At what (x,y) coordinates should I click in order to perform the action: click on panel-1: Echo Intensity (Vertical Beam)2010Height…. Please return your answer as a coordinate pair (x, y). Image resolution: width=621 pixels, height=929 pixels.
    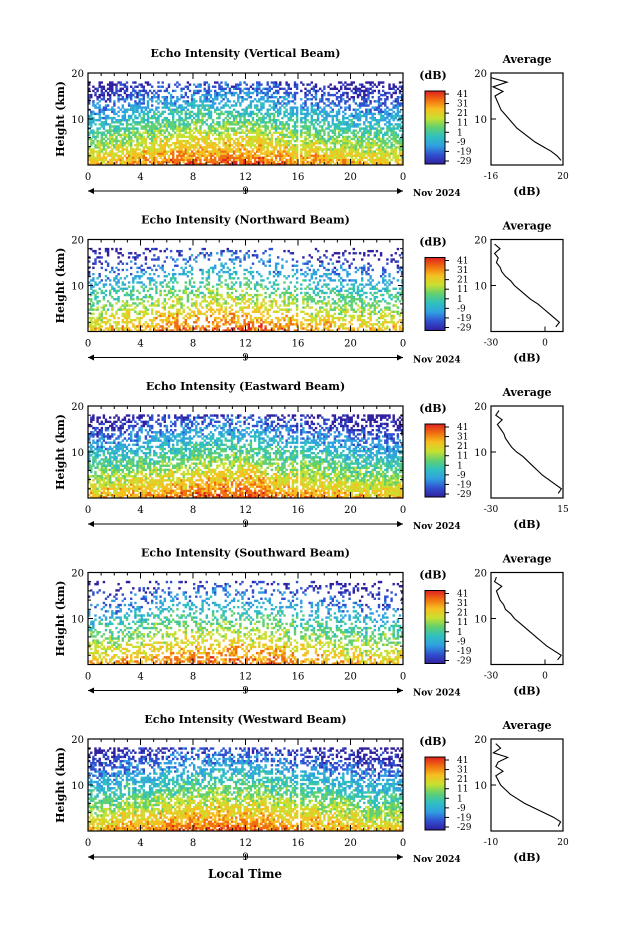
    Looking at the image, I should click on (311, 123).